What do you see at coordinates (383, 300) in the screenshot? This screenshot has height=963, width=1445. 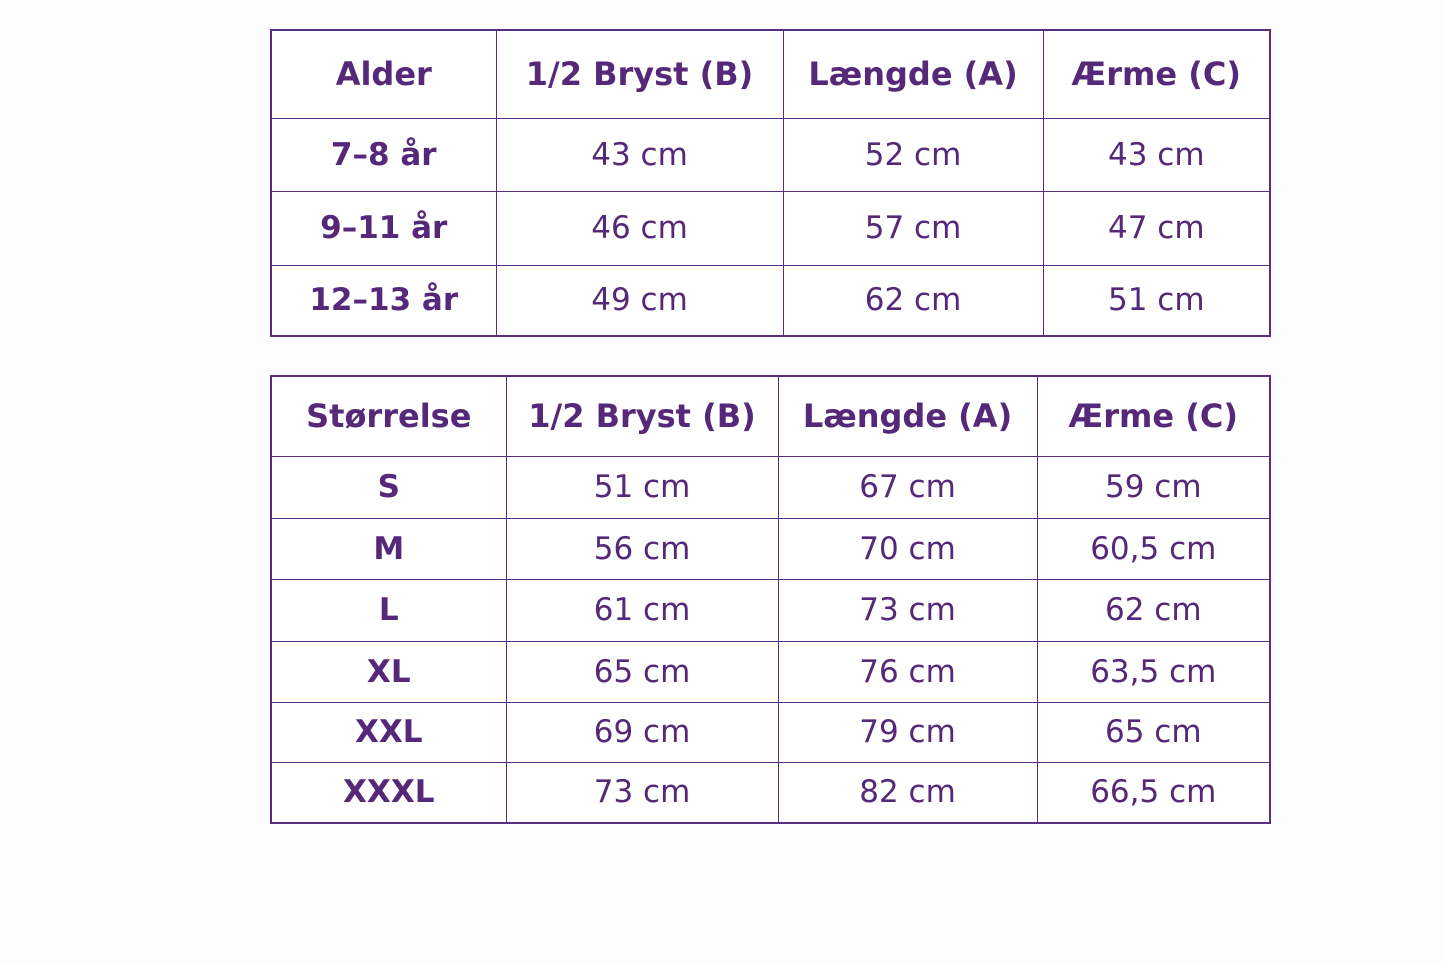 I see `row-label: 12–13 år` at bounding box center [383, 300].